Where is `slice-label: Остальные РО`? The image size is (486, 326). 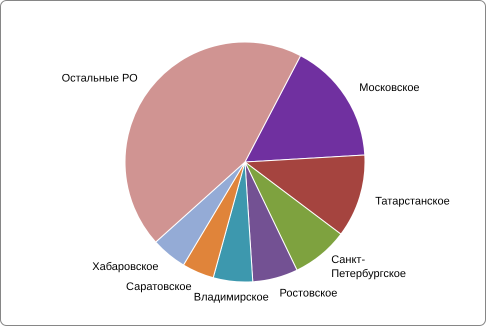
slice-label: Остальные РО is located at coordinates (100, 78).